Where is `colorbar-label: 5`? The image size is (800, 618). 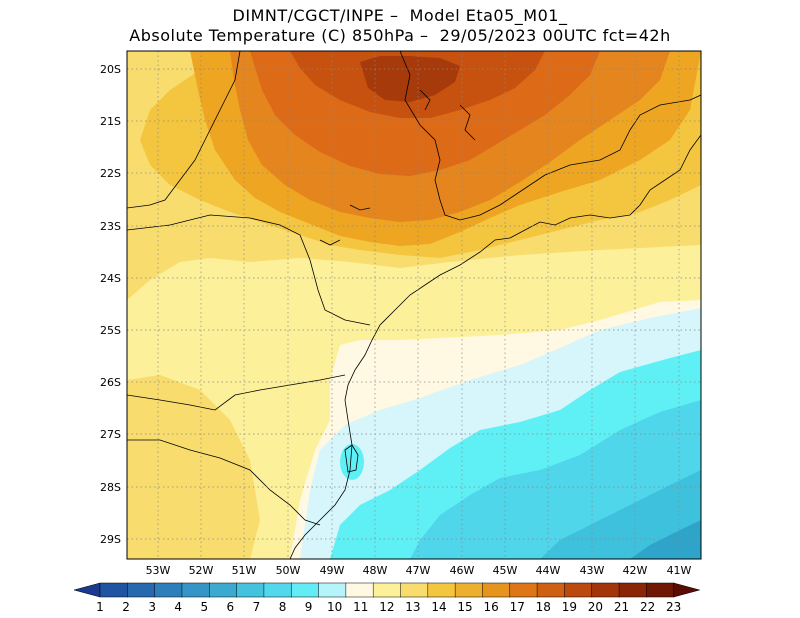
colorbar-label: 5 is located at coordinates (204, 607).